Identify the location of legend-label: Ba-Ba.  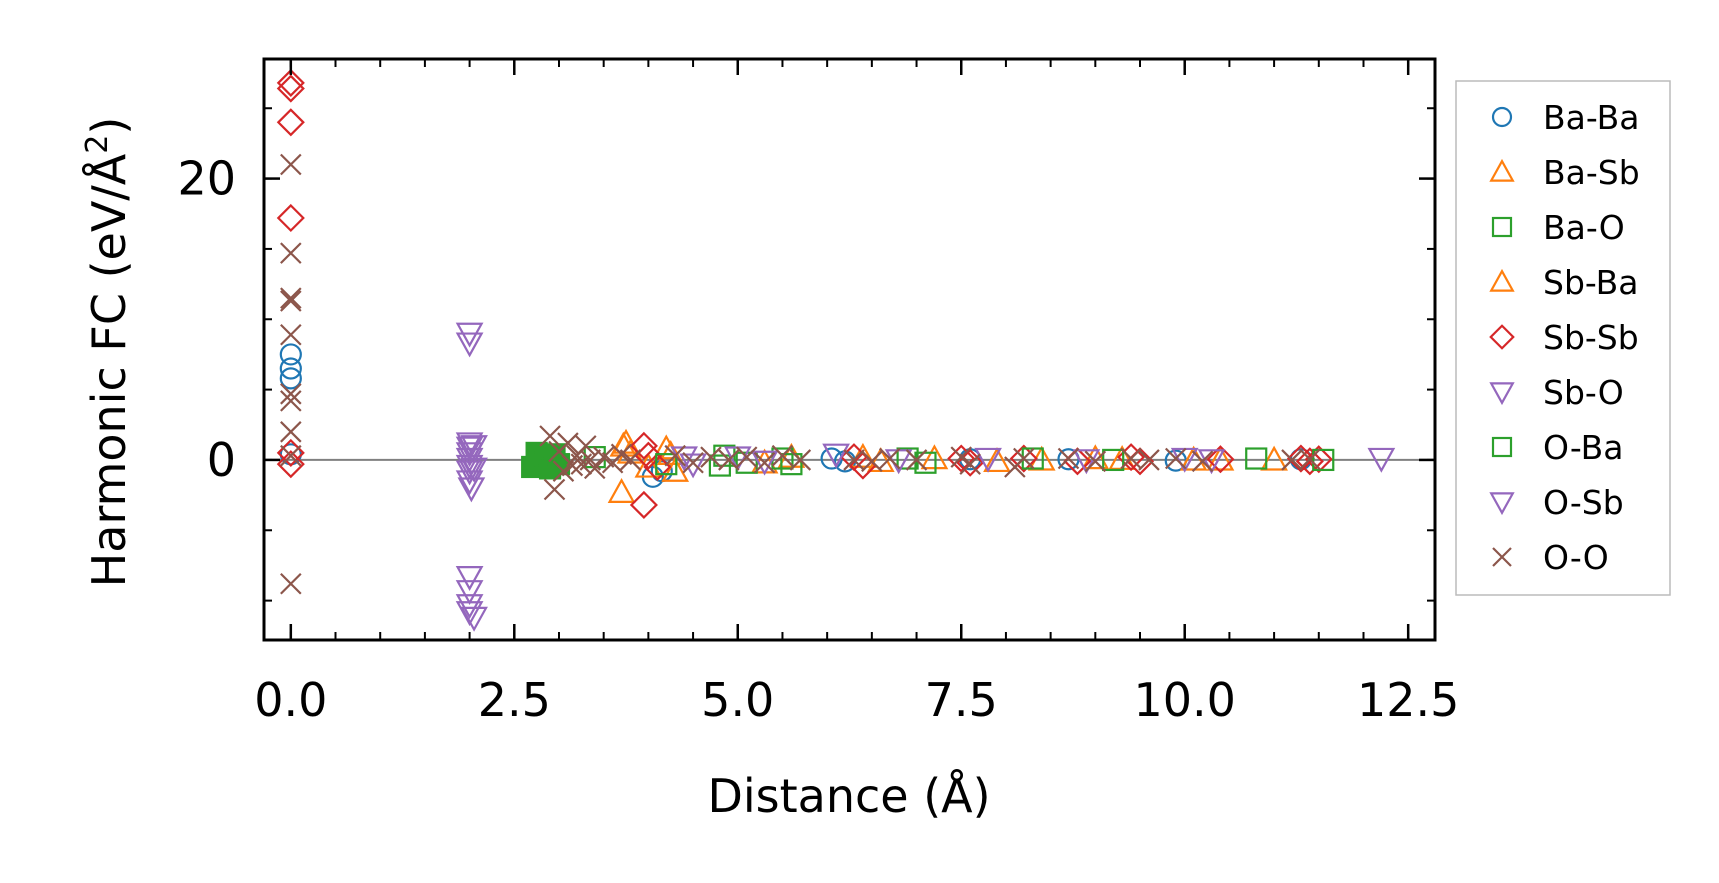
(1591, 117).